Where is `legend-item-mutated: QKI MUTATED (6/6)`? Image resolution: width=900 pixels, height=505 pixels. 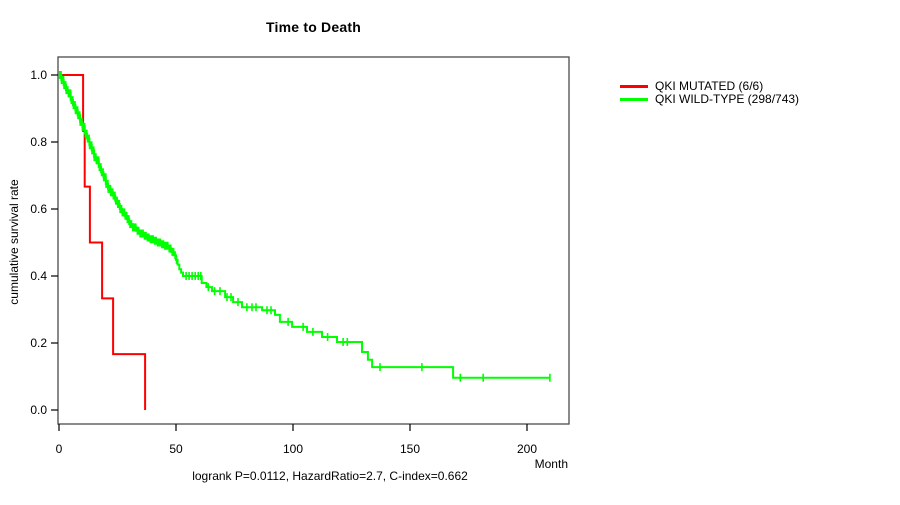
legend-item-mutated: QKI MUTATED (6/6) is located at coordinates (709, 86).